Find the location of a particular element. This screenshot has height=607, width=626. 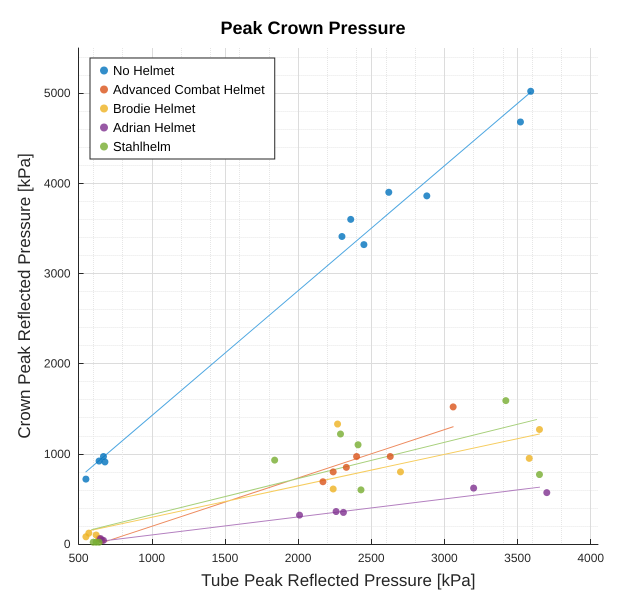

y-axis-title: Crown Peak Reflected Pressure [kPa] is located at coordinates (24, 296).